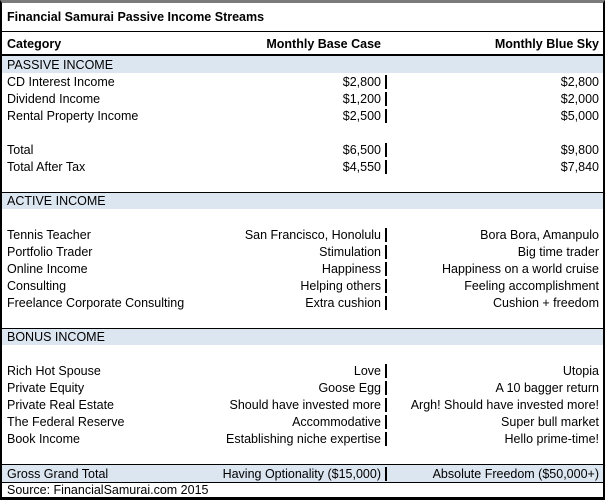 This screenshot has height=500, width=605. What do you see at coordinates (361, 166) in the screenshot?
I see `base-case-cell: $4,550` at bounding box center [361, 166].